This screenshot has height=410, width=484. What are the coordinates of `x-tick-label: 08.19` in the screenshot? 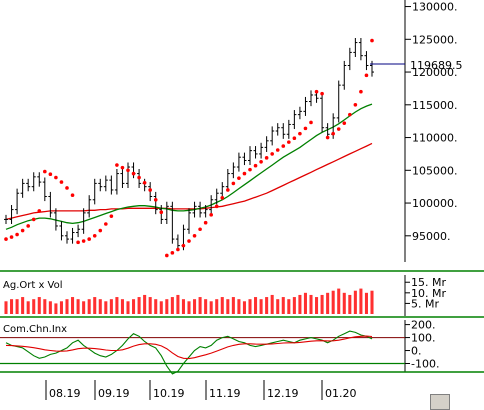 It's located at (65, 393).